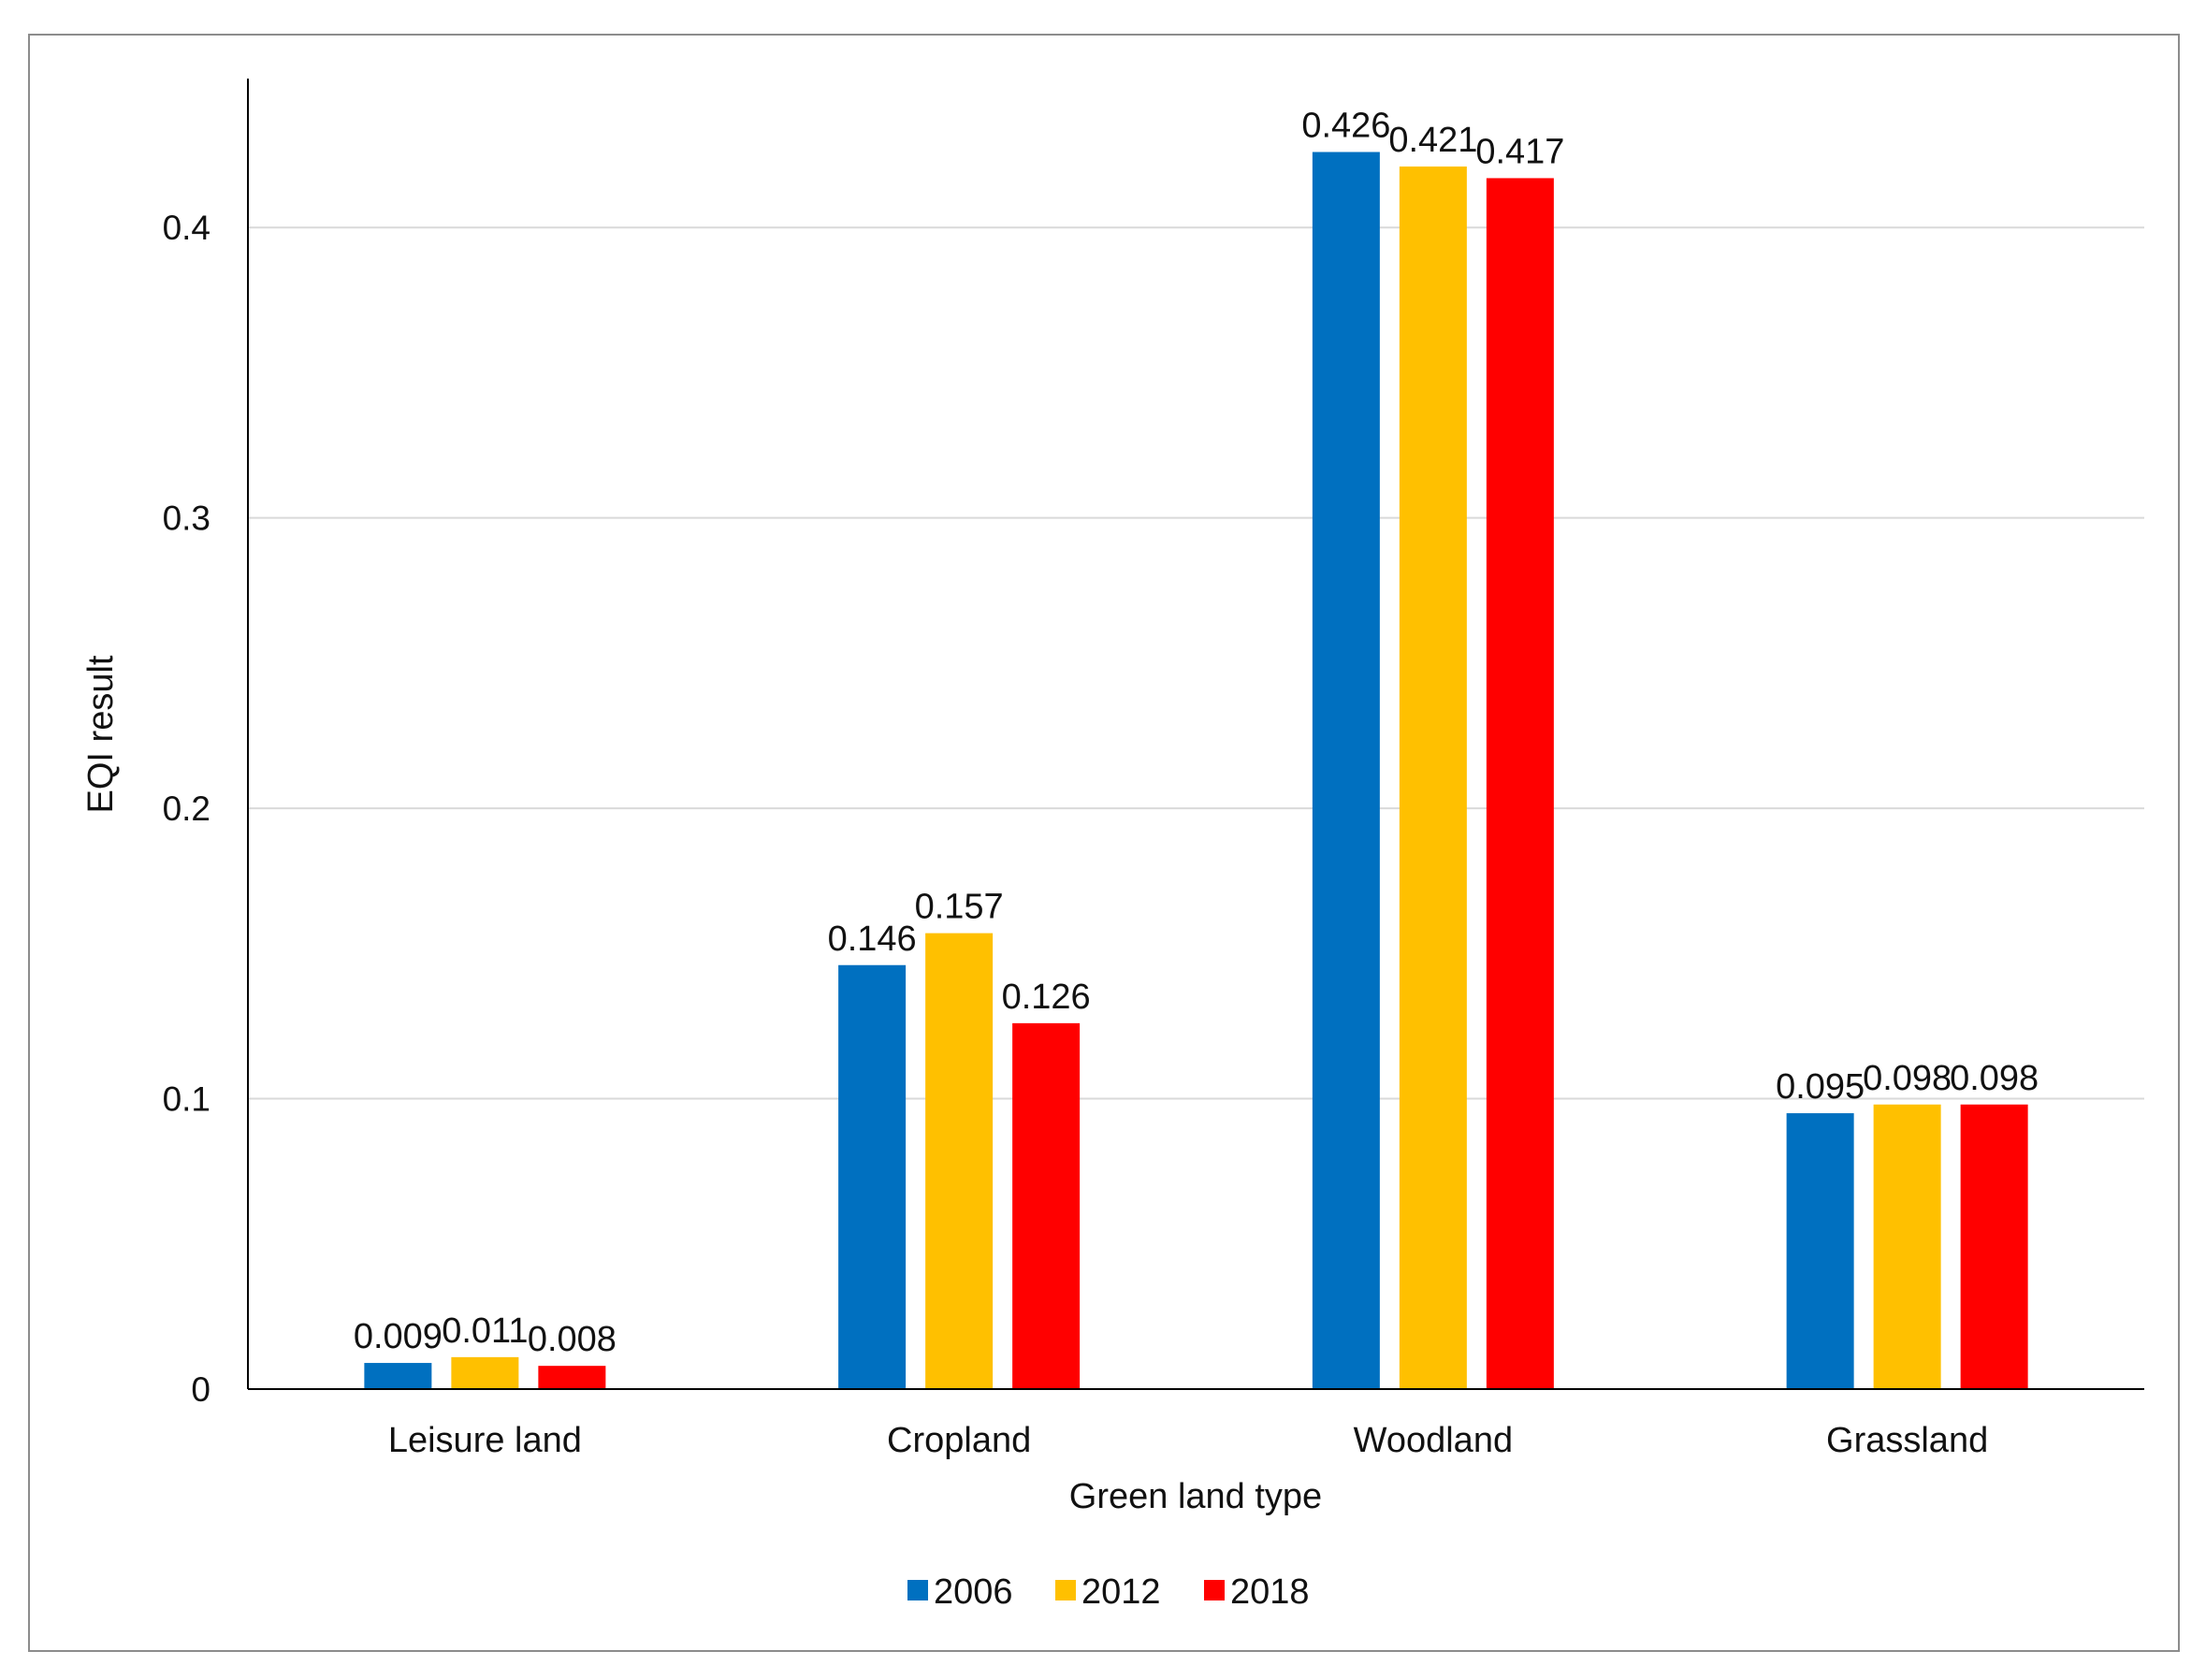 Image resolution: width=2206 pixels, height=1680 pixels. I want to click on bar-2018-cropland, so click(1046, 1205).